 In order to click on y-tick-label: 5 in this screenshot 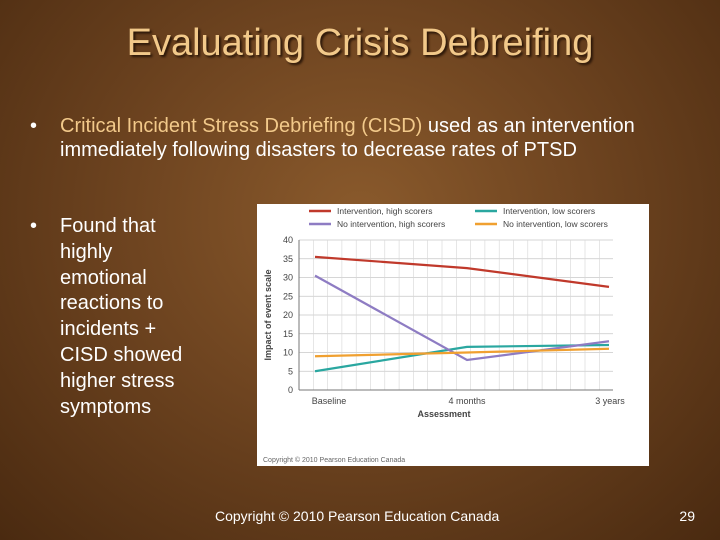, I will do `click(290, 371)`.